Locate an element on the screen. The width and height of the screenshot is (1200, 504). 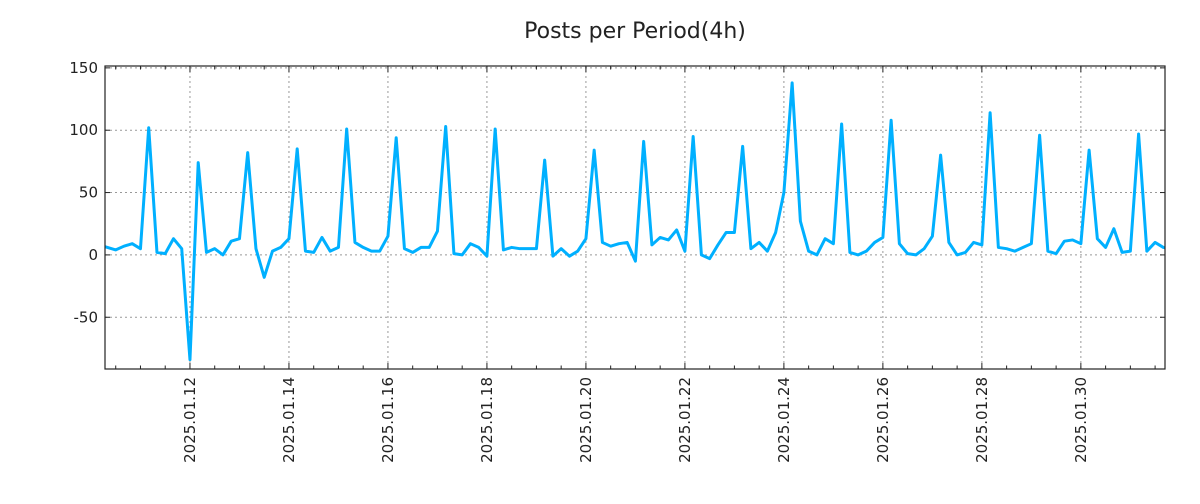
x-tick-label: 2025.01.30 is located at coordinates (1081, 420).